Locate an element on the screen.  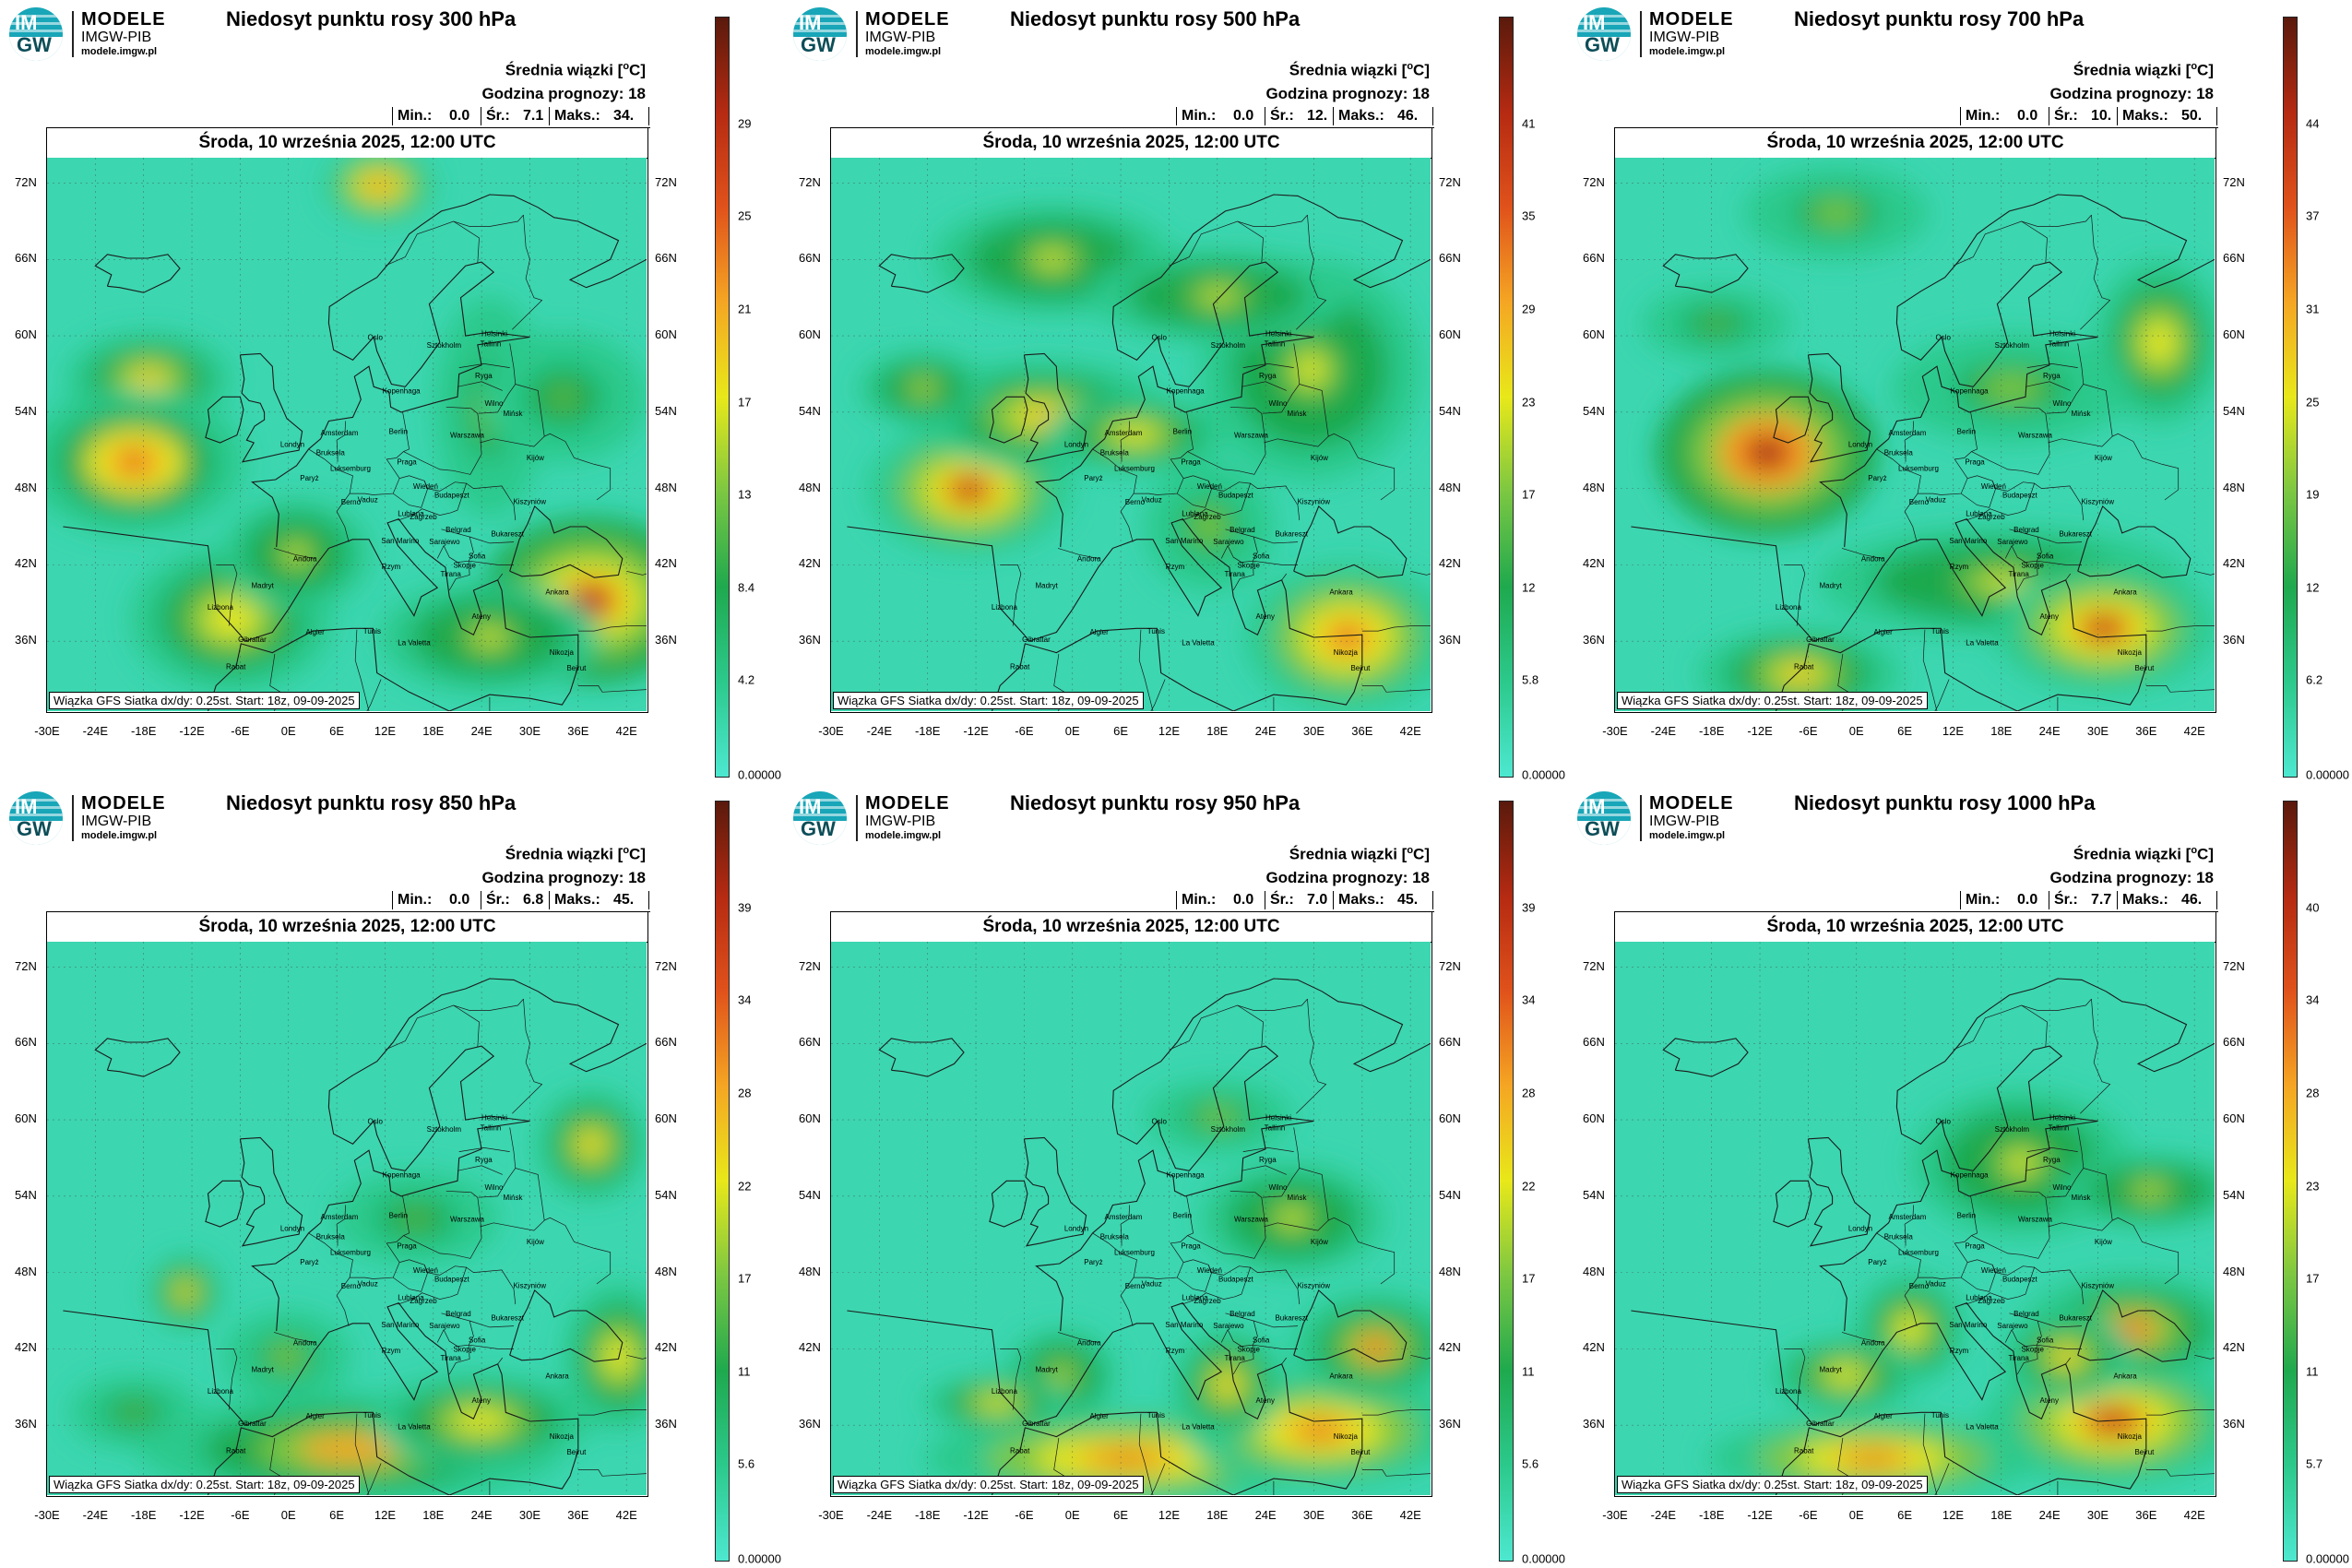
colorbar-label: 22 is located at coordinates (1529, 1186).